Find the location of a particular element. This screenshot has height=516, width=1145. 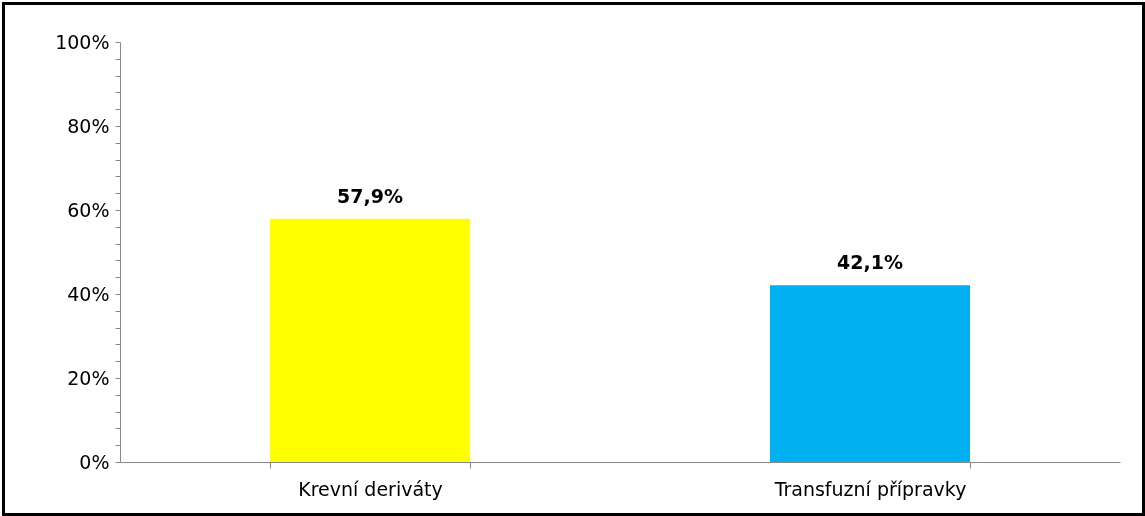

y-tick-label: 0% is located at coordinates (94, 461).